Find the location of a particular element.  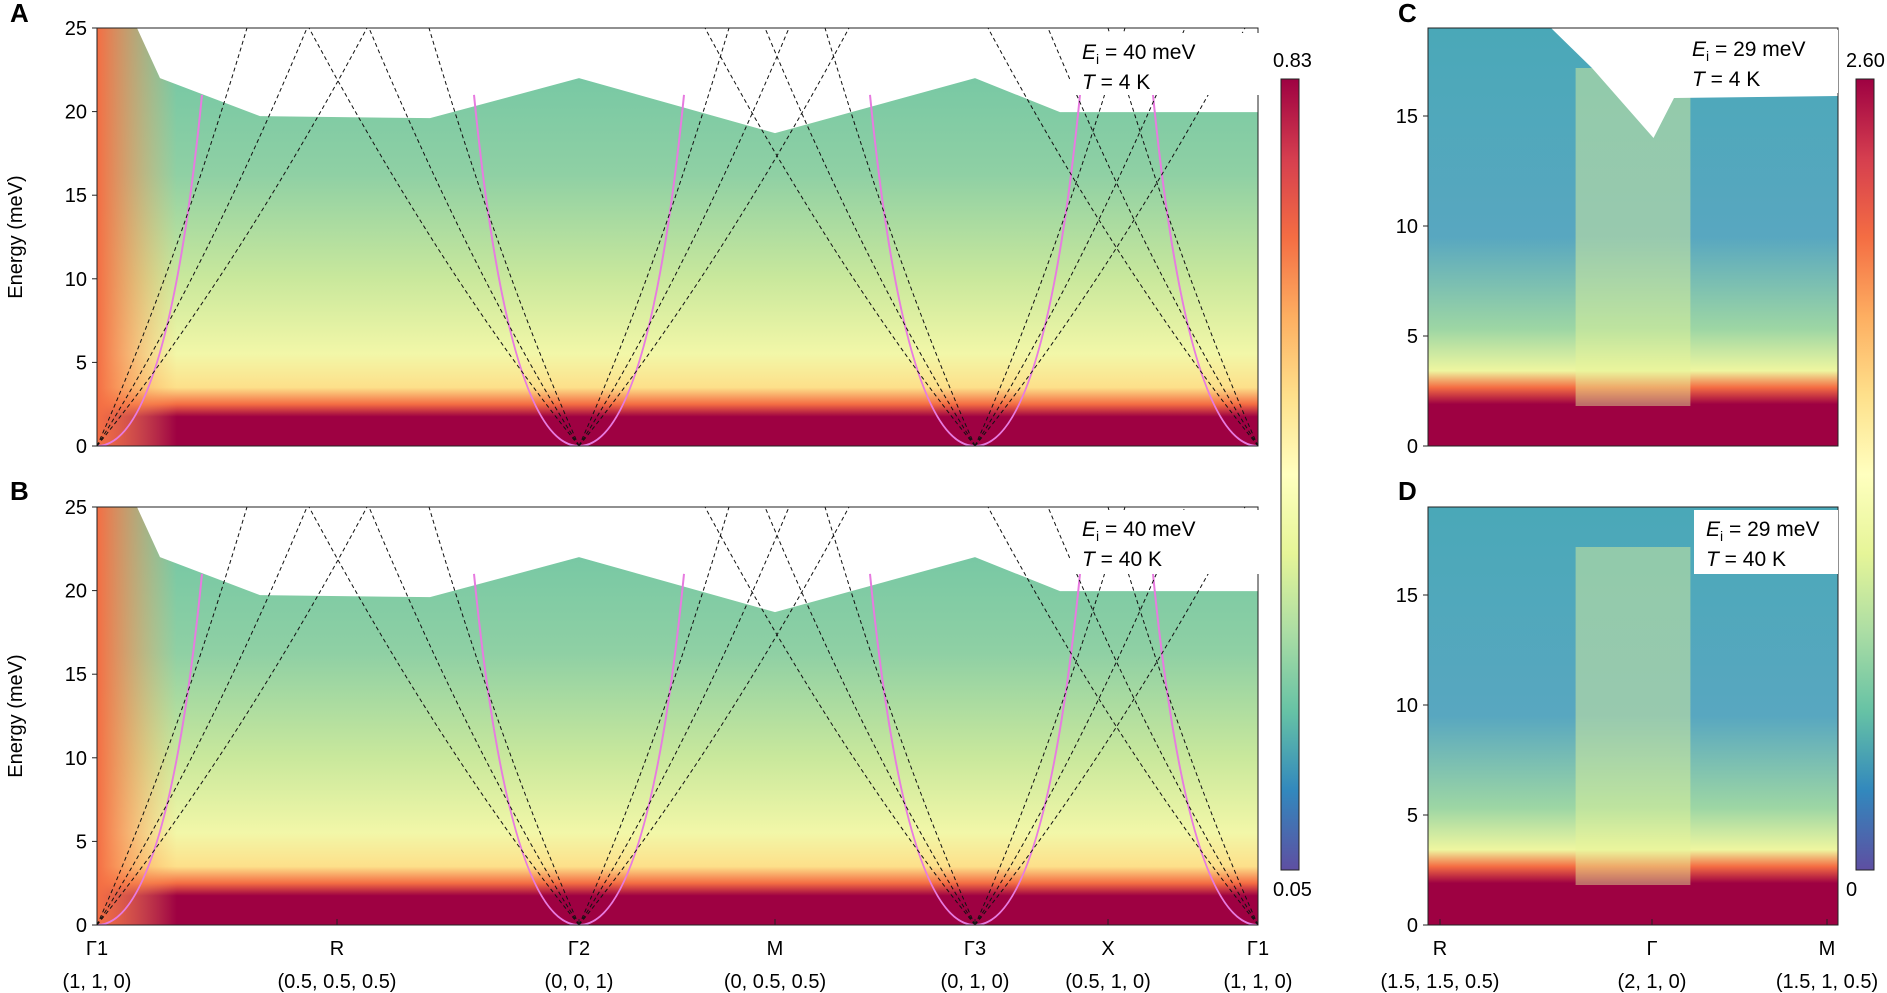

x-tick-label-1: R is located at coordinates (337, 949).